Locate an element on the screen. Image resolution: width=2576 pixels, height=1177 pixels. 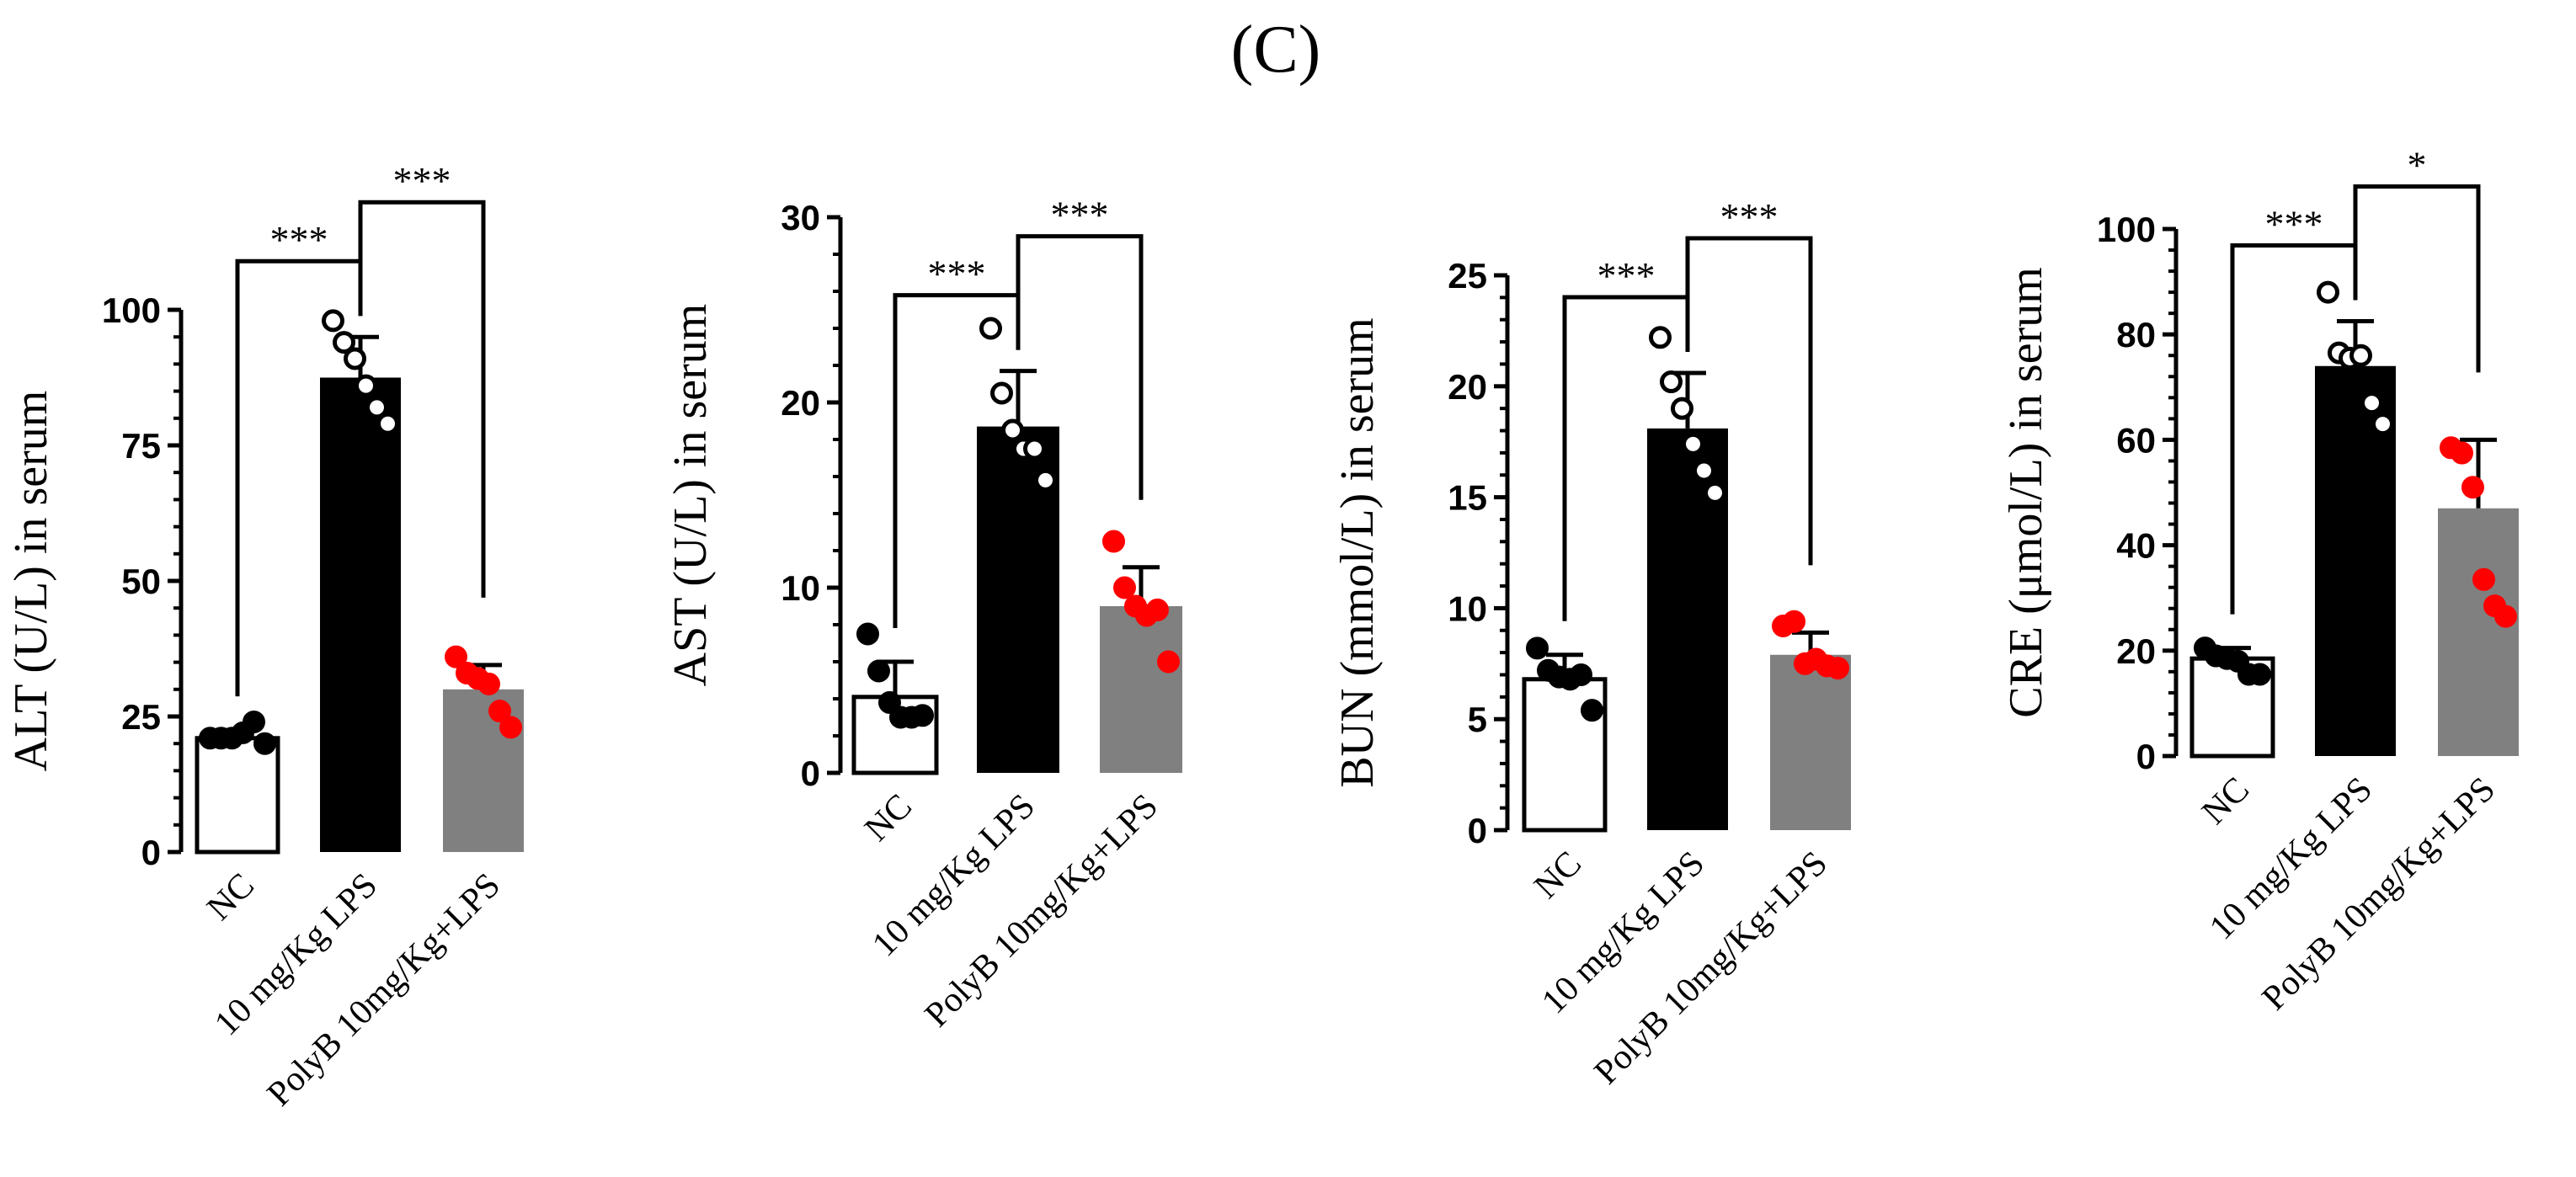
chart0-y-tick-label: 100 is located at coordinates (131, 310).